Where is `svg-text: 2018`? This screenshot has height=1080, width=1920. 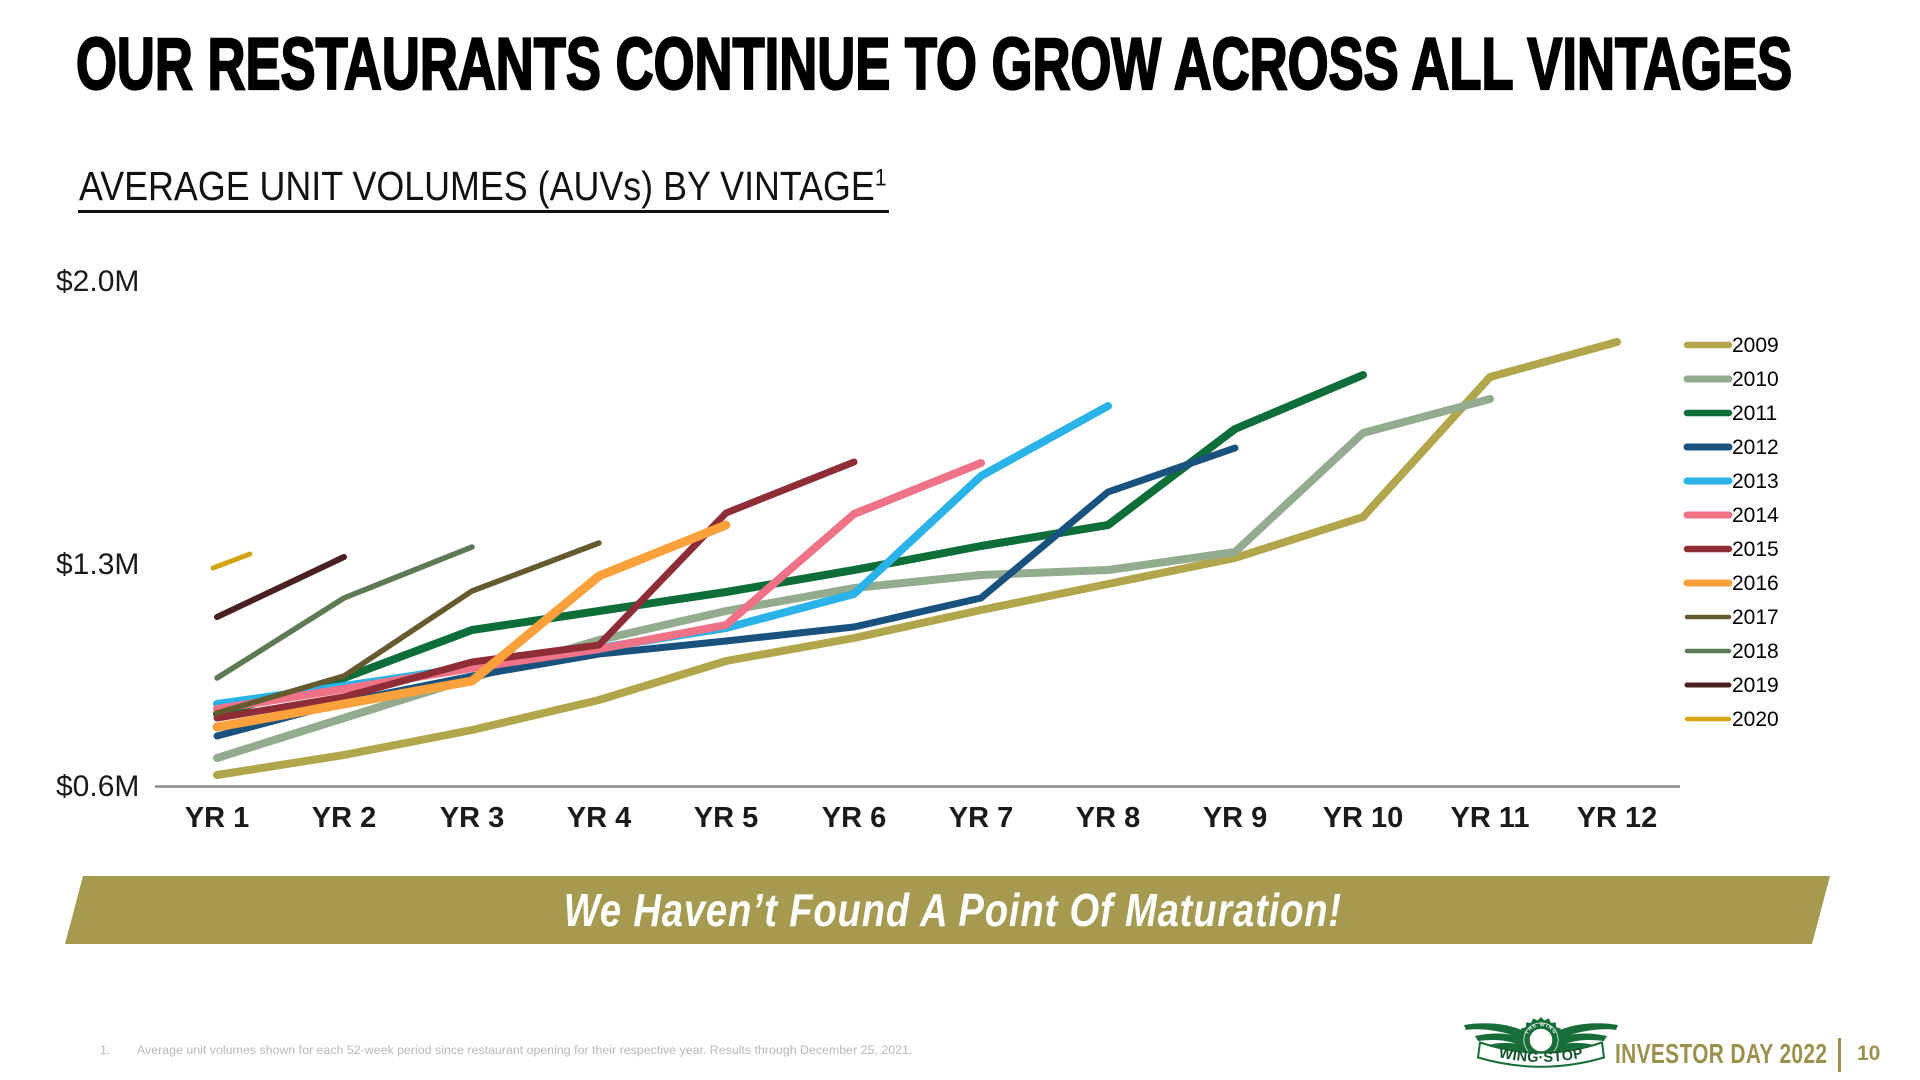
svg-text: 2018 is located at coordinates (1755, 651).